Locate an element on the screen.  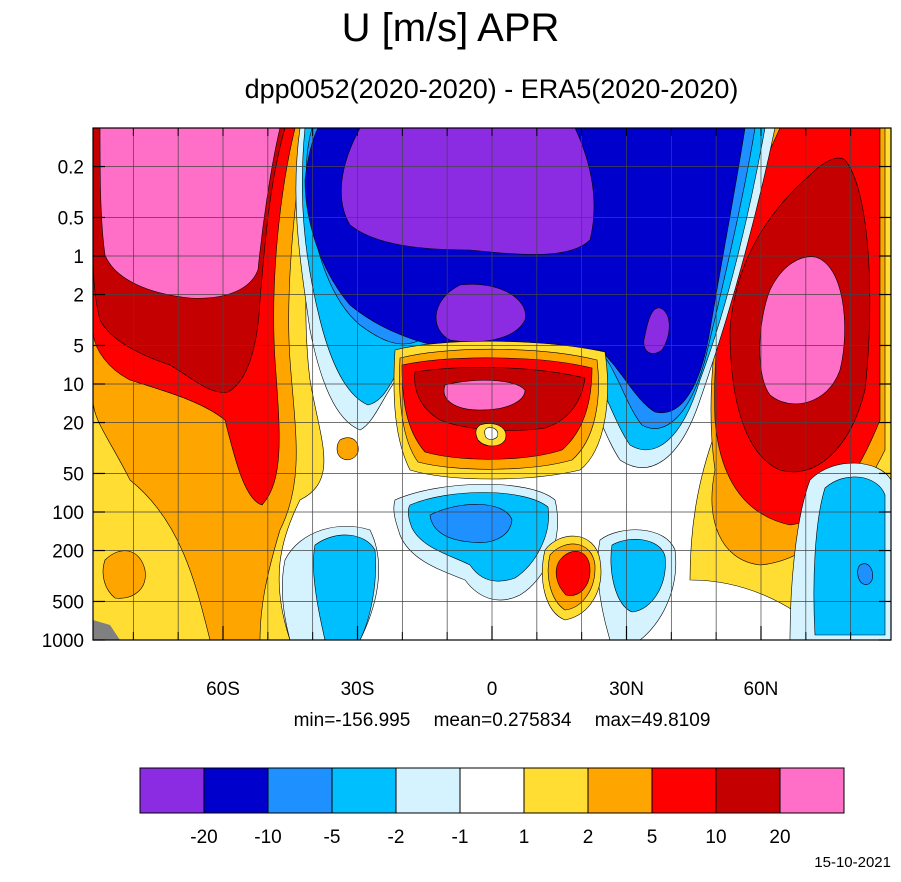
y-tick-label: 0.2 is located at coordinates (71, 168).